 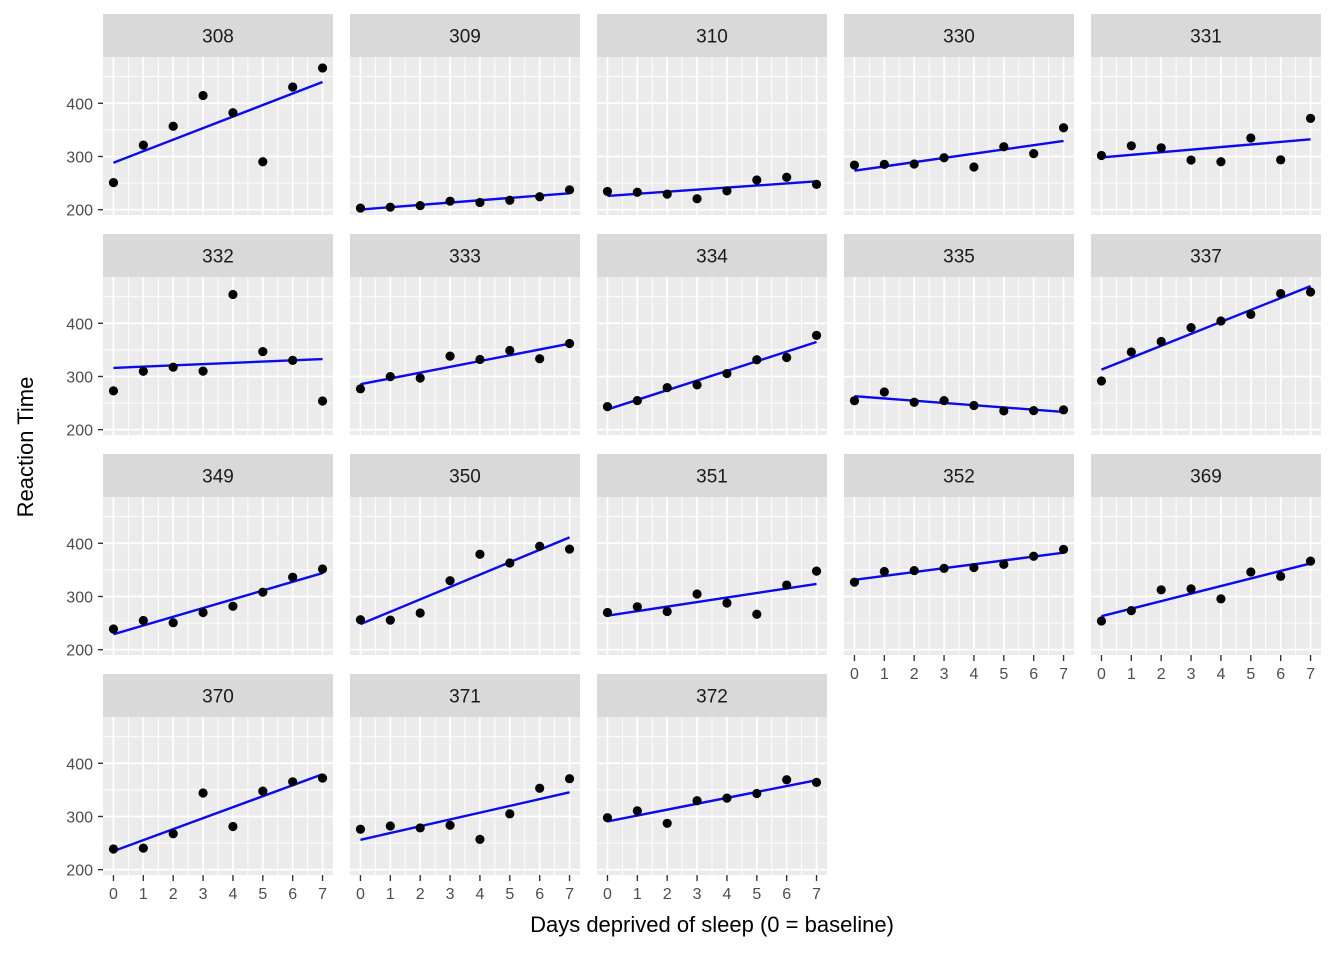 What do you see at coordinates (25, 447) in the screenshot?
I see `y-axis-title: Reaction Time` at bounding box center [25, 447].